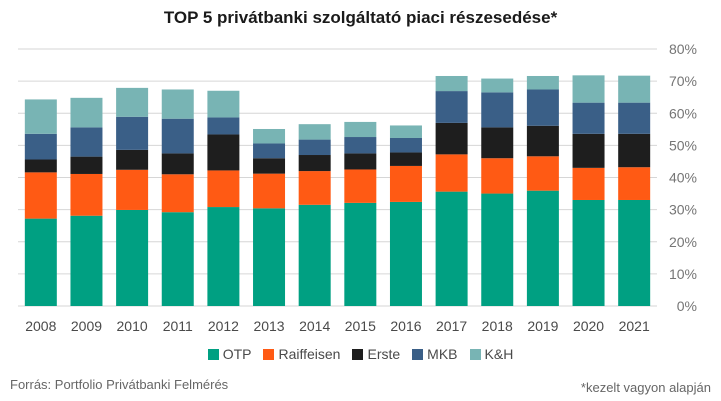 The image size is (721, 401). Describe the element at coordinates (687, 306) in the screenshot. I see `y-tick-label: 0%` at that location.